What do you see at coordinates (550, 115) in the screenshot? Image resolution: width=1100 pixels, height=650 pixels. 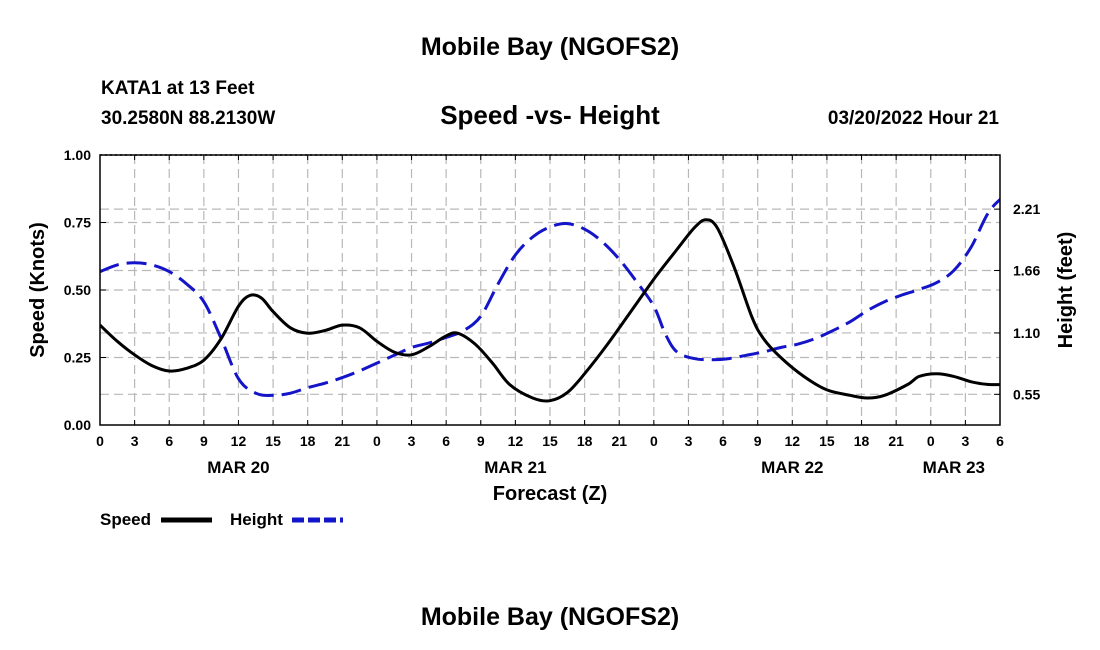 I see `chart-subtitle: Speed -vs- Height` at bounding box center [550, 115].